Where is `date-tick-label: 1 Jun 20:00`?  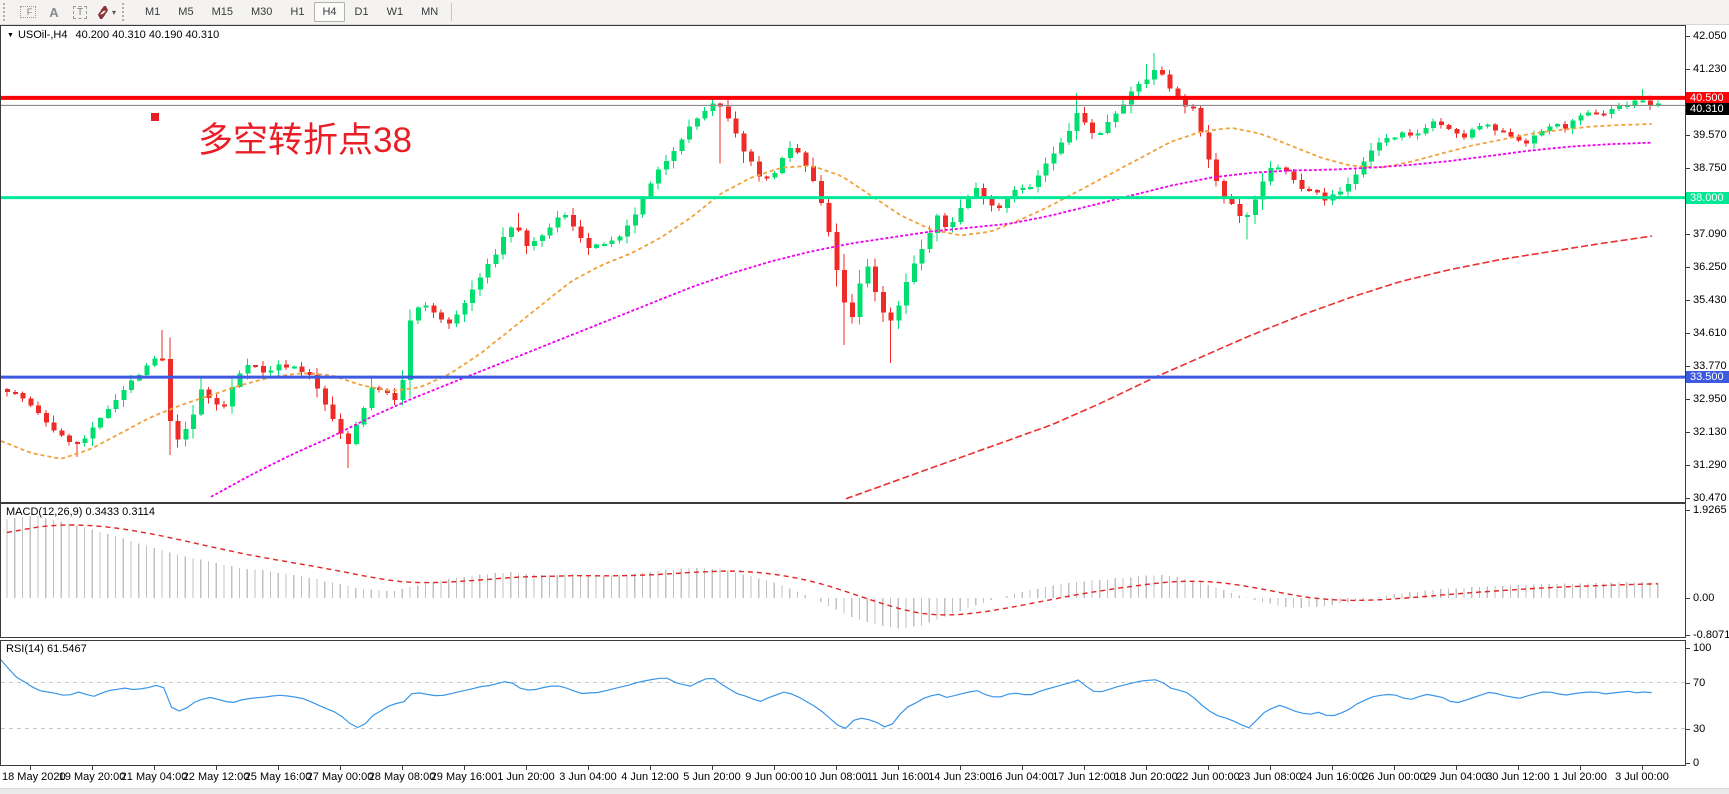 date-tick-label: 1 Jun 20:00 is located at coordinates (526, 777).